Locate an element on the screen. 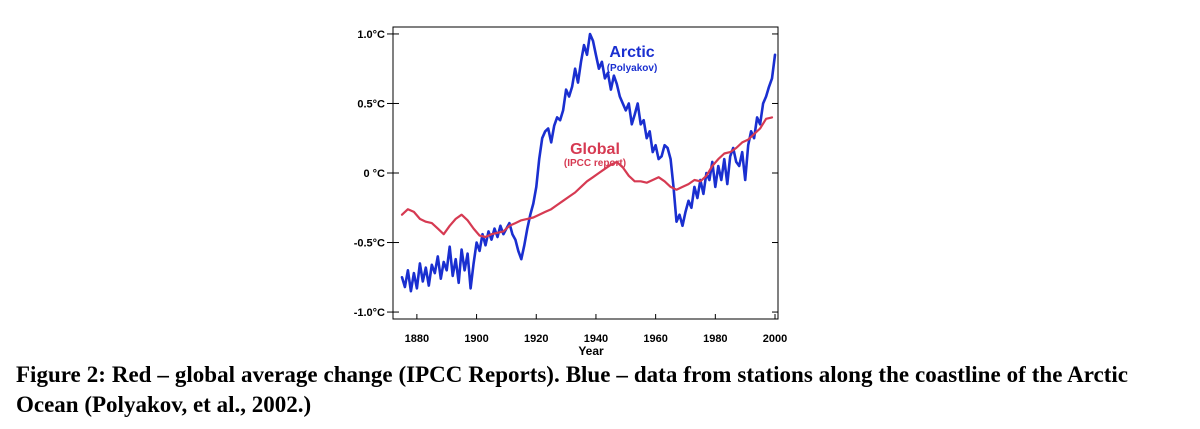 The width and height of the screenshot is (1200, 429). x-tick-label: 1980 is located at coordinates (715, 339).